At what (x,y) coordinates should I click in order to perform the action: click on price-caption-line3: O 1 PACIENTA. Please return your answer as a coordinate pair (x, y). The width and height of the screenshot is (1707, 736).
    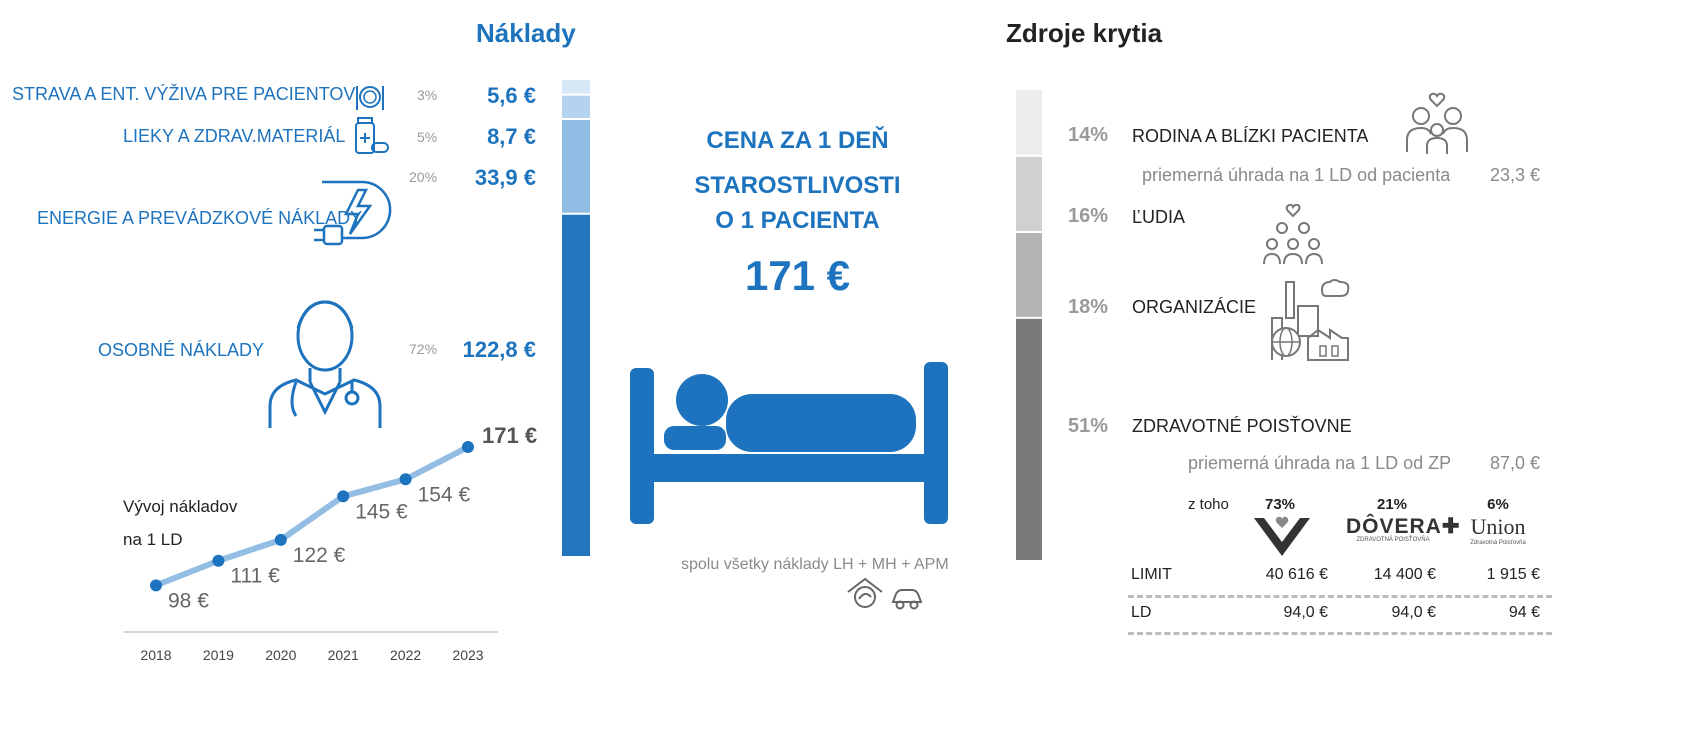
    Looking at the image, I should click on (797, 220).